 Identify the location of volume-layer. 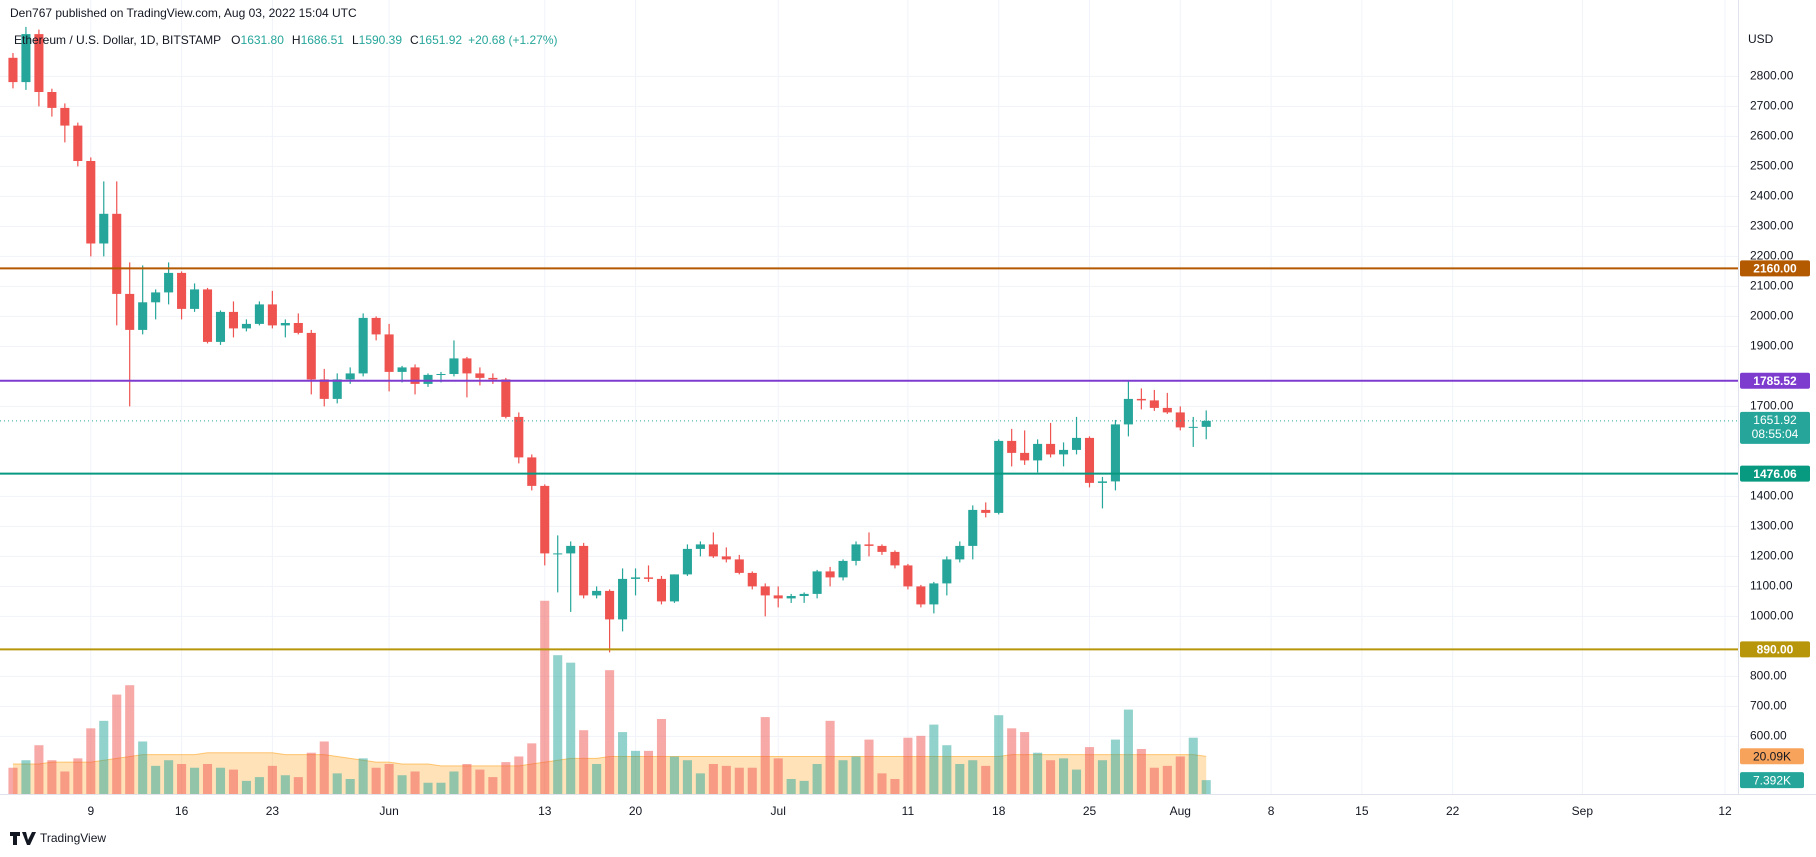
(609, 697).